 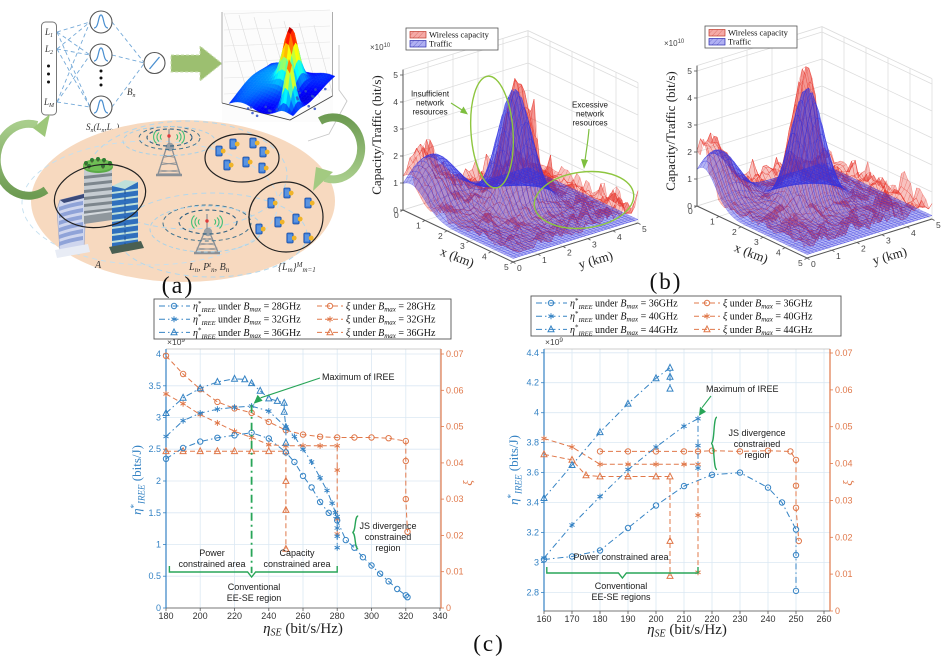 What do you see at coordinates (247, 320) in the screenshot?
I see `svg-text: η*IREE under Bmax = 32GHz` at bounding box center [247, 320].